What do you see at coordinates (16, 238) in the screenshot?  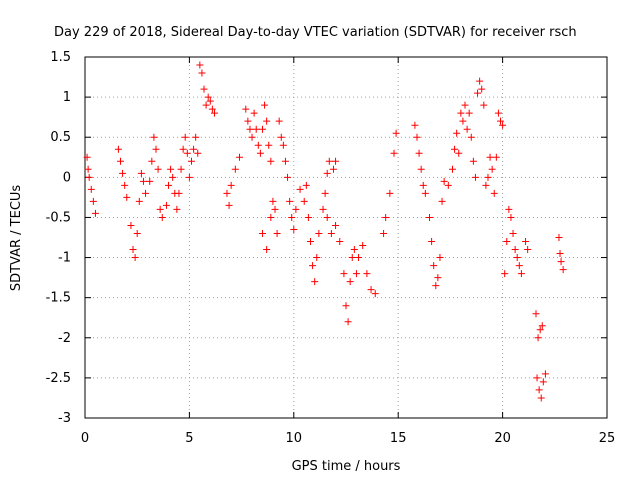 I see `y-axis-label: SDTVAR / TECUs` at bounding box center [16, 238].